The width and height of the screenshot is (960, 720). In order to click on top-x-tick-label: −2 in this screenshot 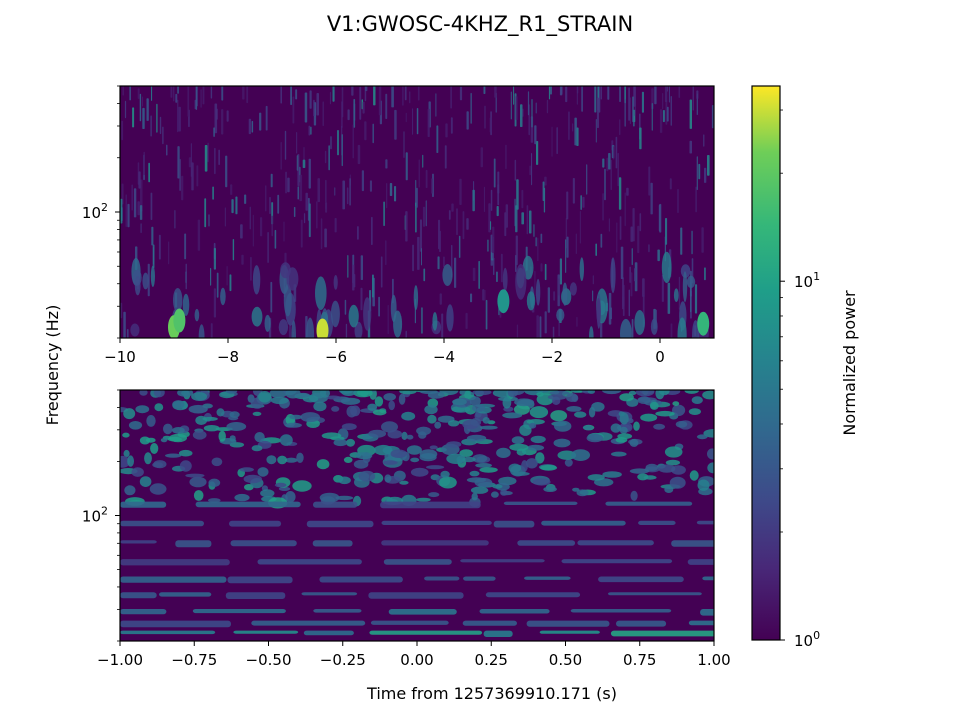, I will do `click(552, 357)`.